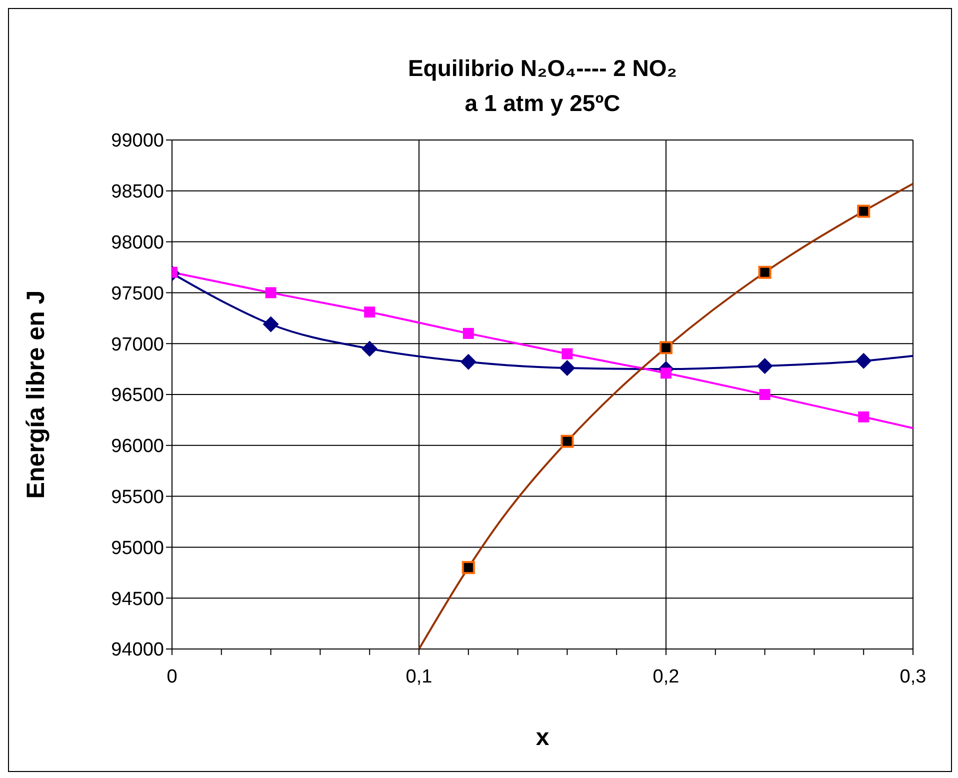 The height and width of the screenshot is (778, 958). What do you see at coordinates (137, 650) in the screenshot?
I see `y-tick-label: 94000` at bounding box center [137, 650].